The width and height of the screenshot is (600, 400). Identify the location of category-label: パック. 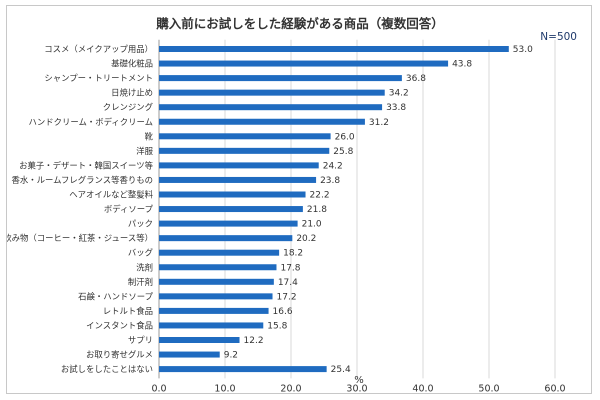
(140, 224).